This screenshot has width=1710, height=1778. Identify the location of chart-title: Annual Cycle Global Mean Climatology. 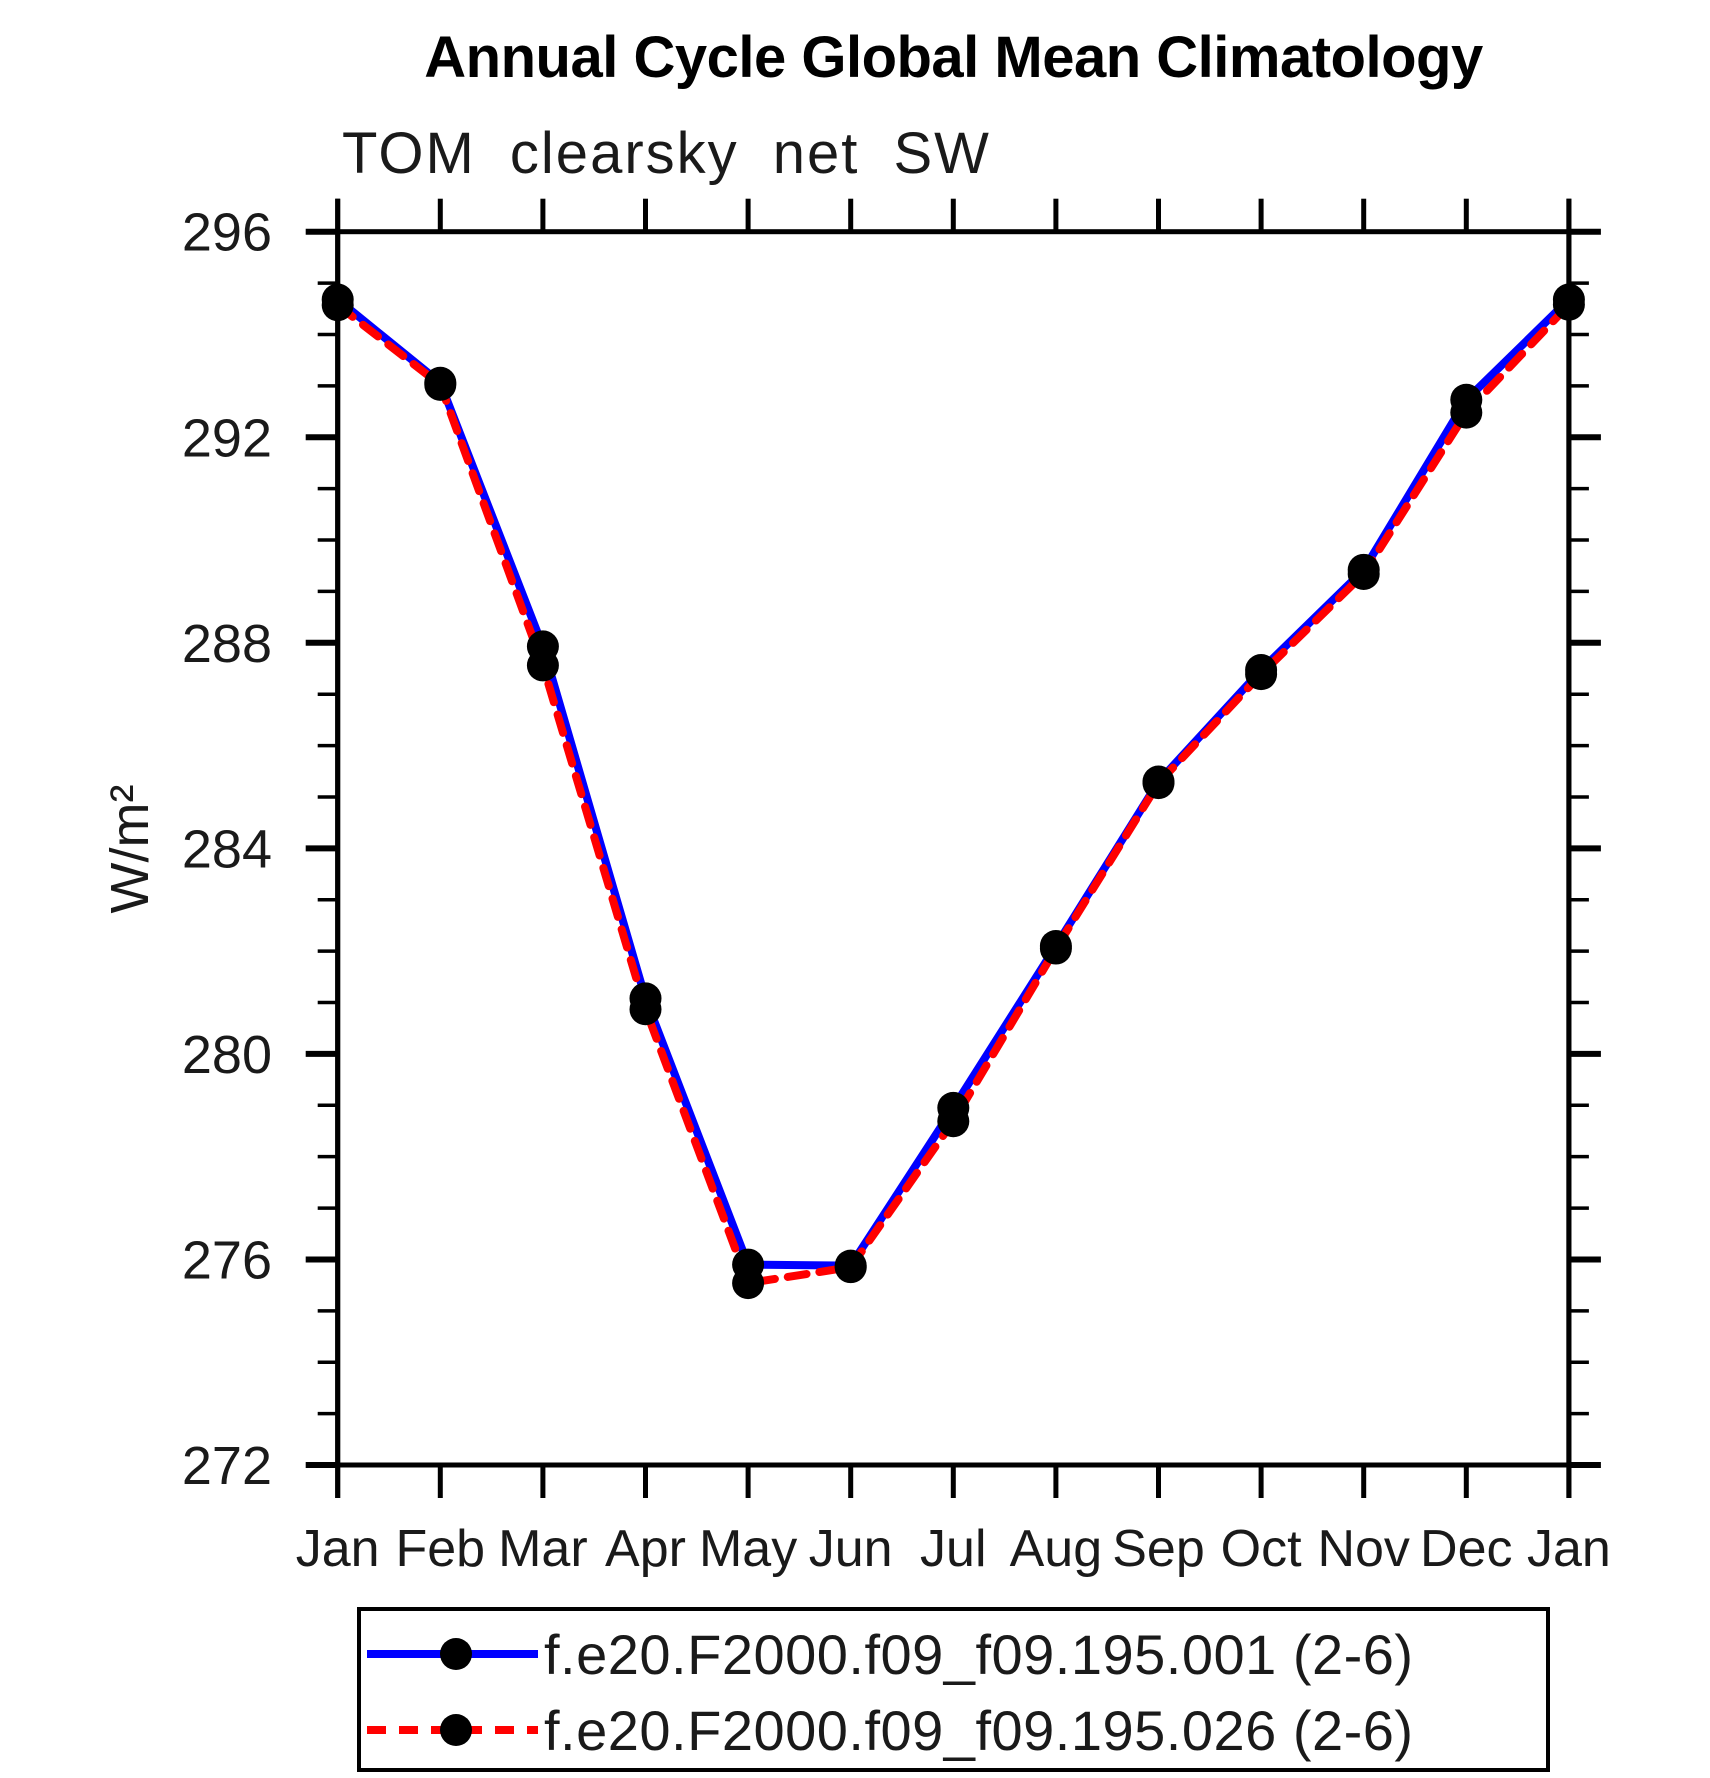
(953, 57).